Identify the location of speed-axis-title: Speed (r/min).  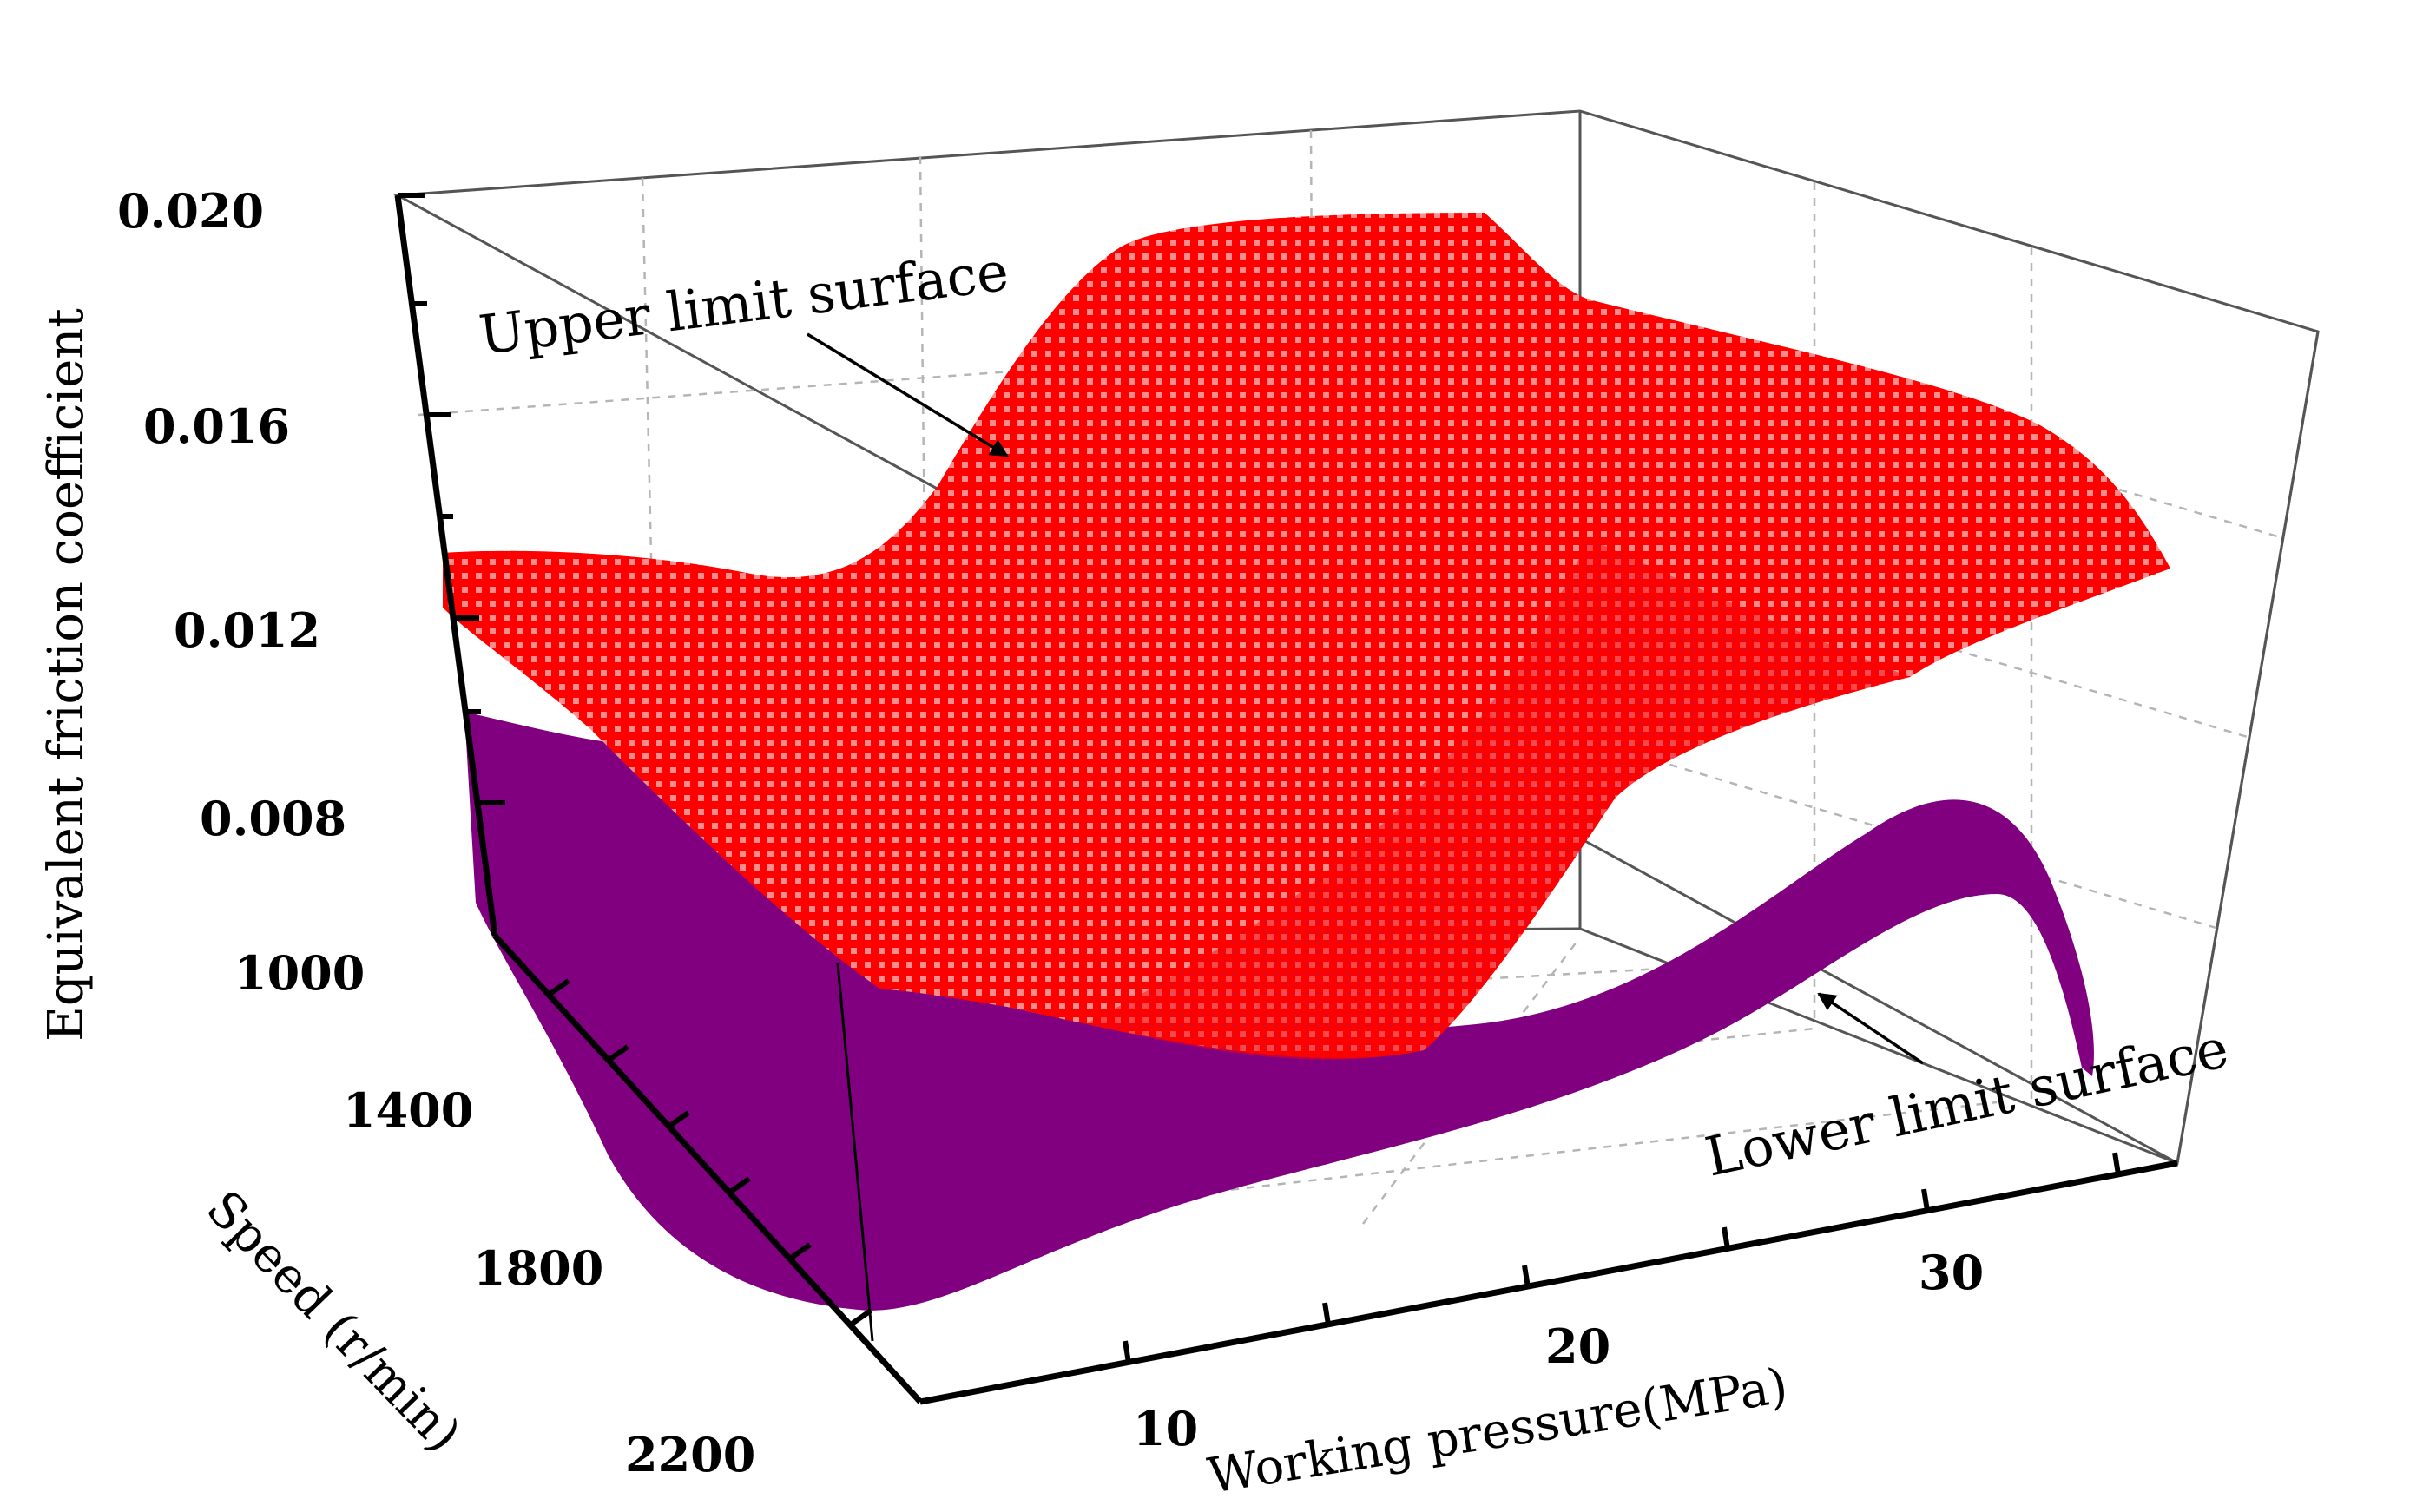
(333, 1321).